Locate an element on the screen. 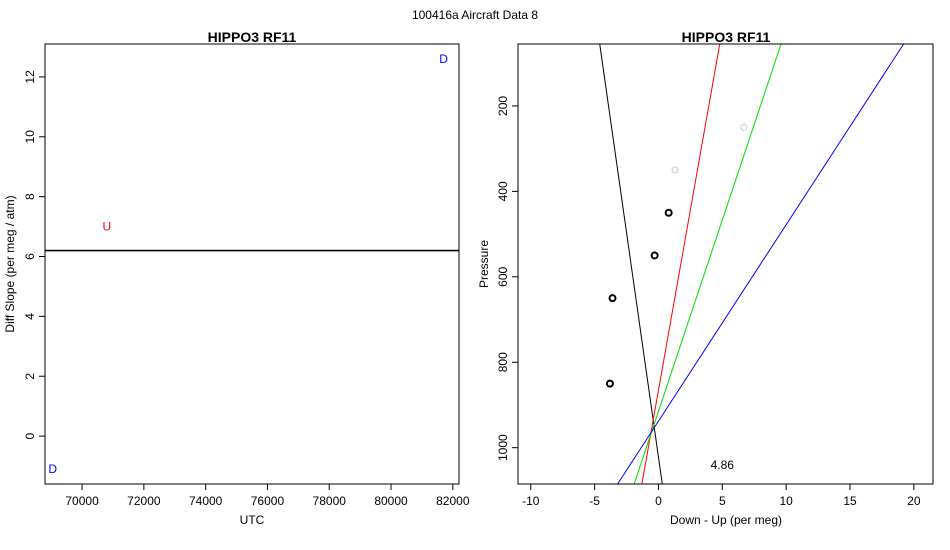  left-y-tick-label: 10 is located at coordinates (30, 137).